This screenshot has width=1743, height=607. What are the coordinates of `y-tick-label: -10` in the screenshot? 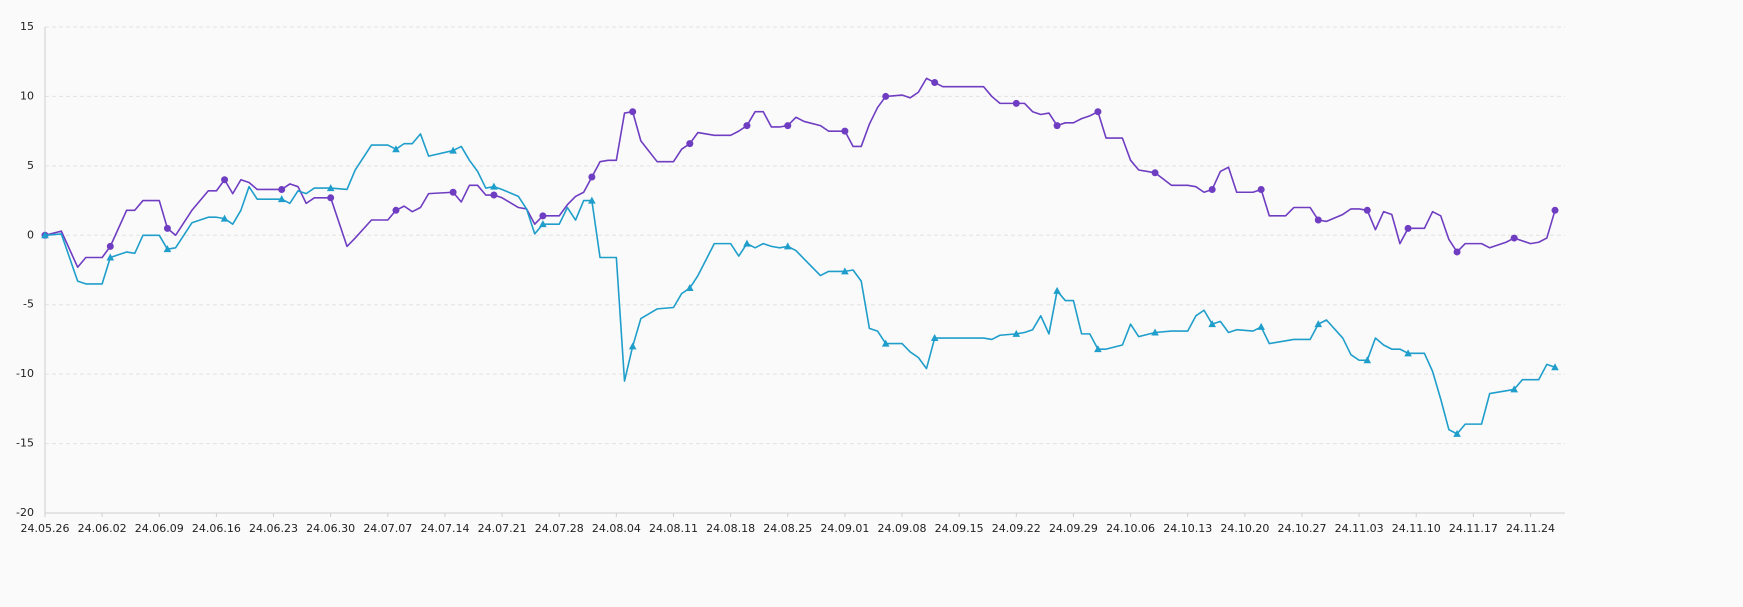 It's located at (25, 373).